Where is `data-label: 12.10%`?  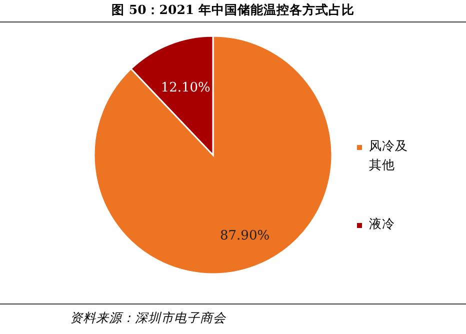
data-label: 12.10% is located at coordinates (185, 88).